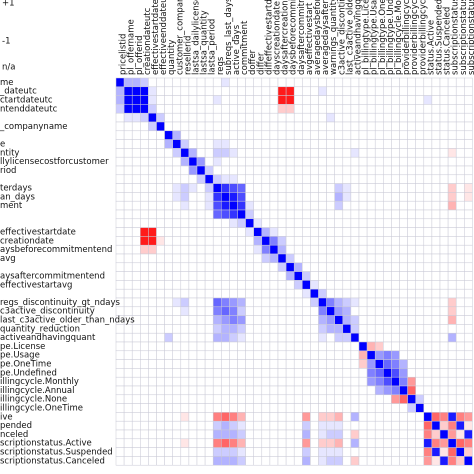 The width and height of the screenshot is (474, 474). I want to click on row-label: regs_discontinuity_gt_ndays, so click(60, 303).